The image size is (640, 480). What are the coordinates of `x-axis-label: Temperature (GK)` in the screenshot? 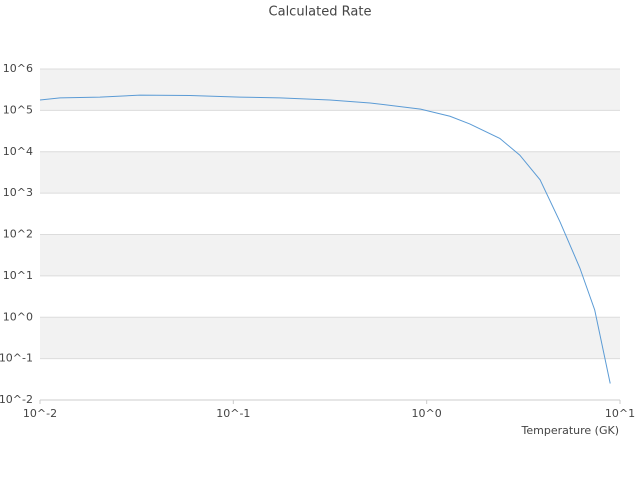 It's located at (570, 430).